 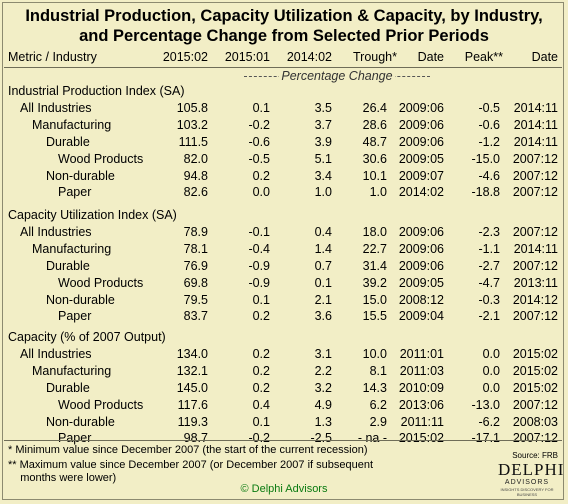 I want to click on table-cell: -18.8, so click(x=486, y=192).